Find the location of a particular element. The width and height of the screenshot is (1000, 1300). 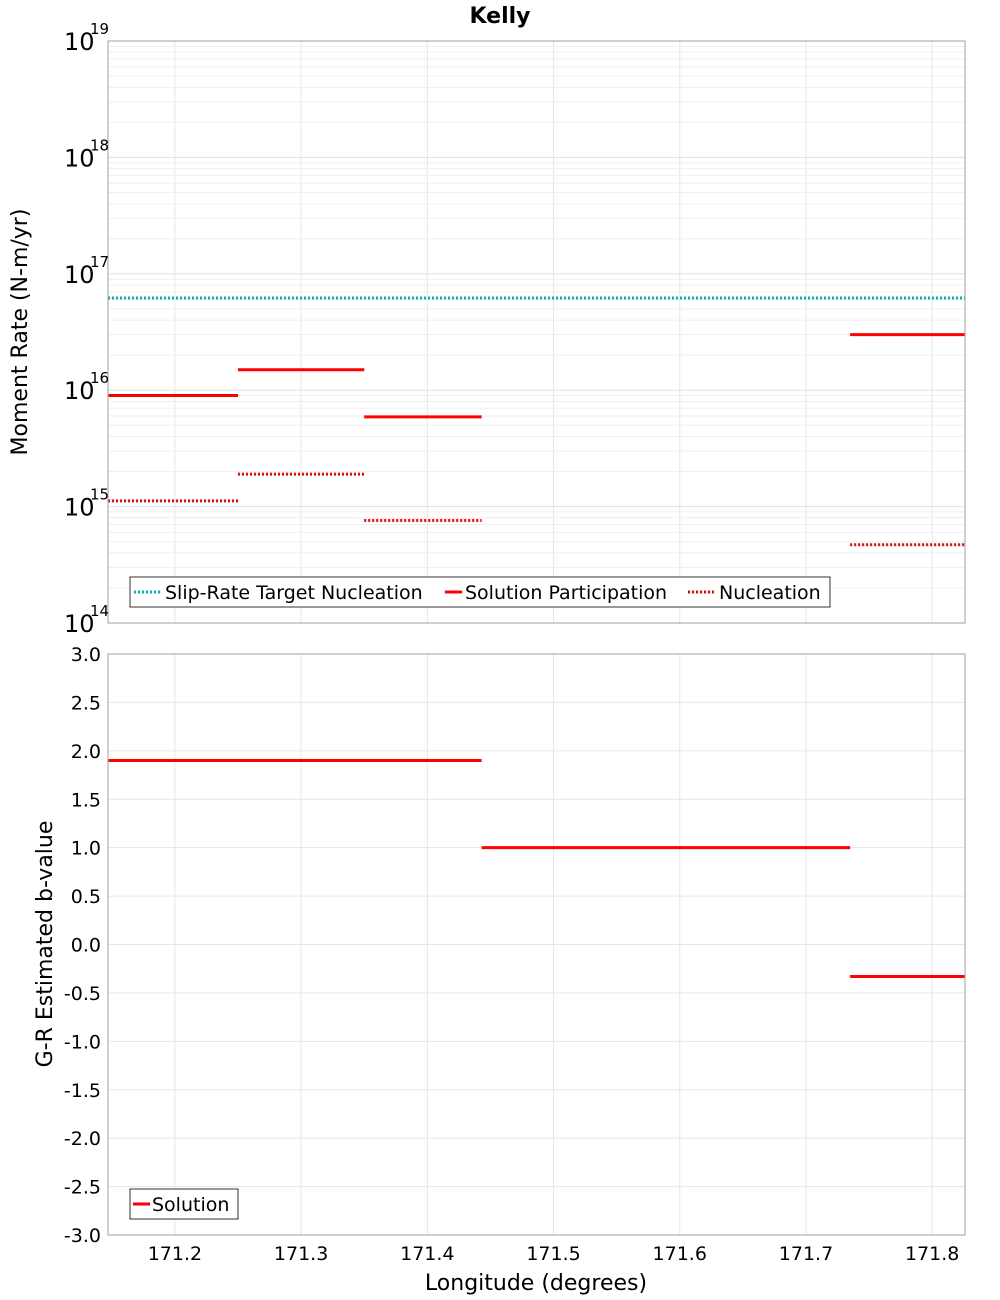

bottom-legend: Solution is located at coordinates (184, 1204).